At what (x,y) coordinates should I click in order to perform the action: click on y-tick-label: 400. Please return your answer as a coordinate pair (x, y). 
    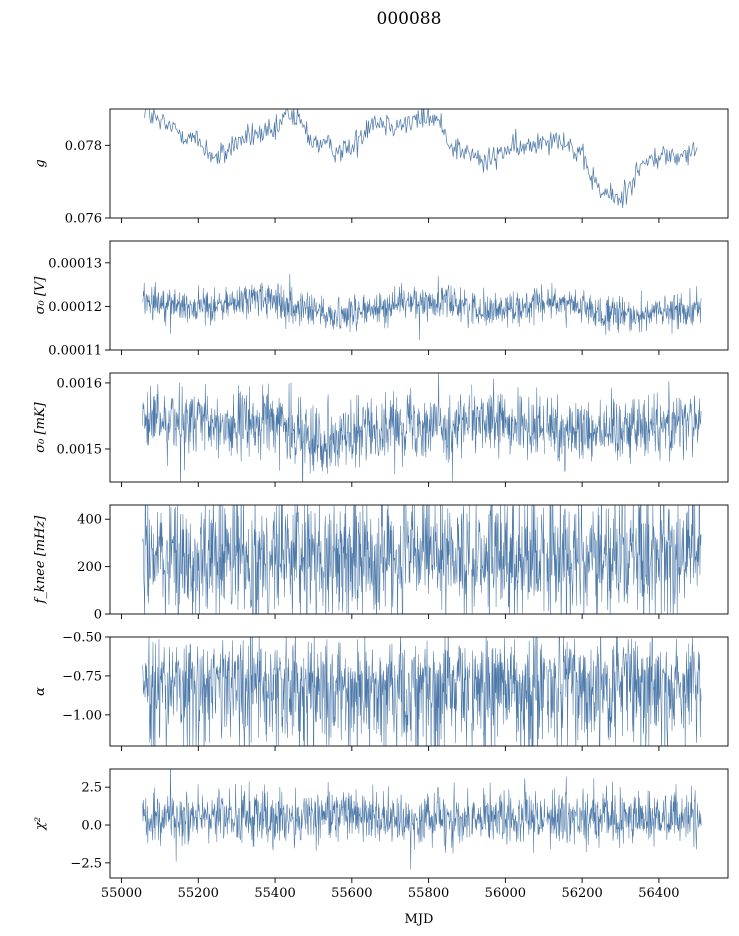
    Looking at the image, I should click on (89, 520).